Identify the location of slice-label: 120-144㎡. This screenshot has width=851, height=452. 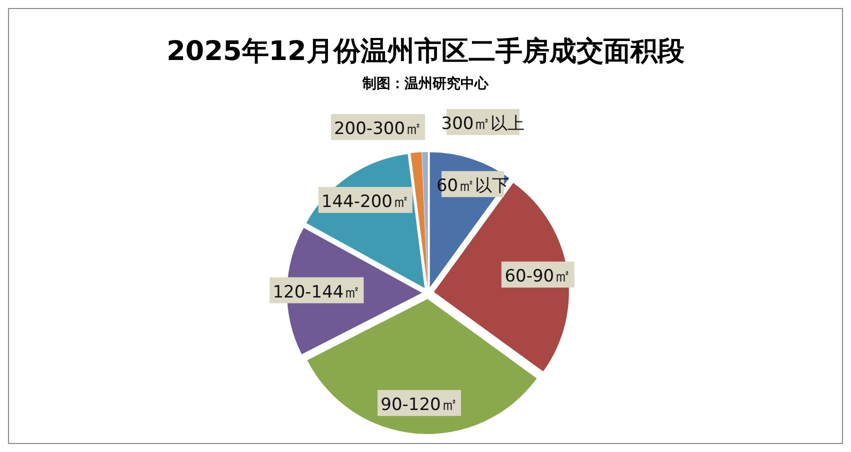
(316, 292).